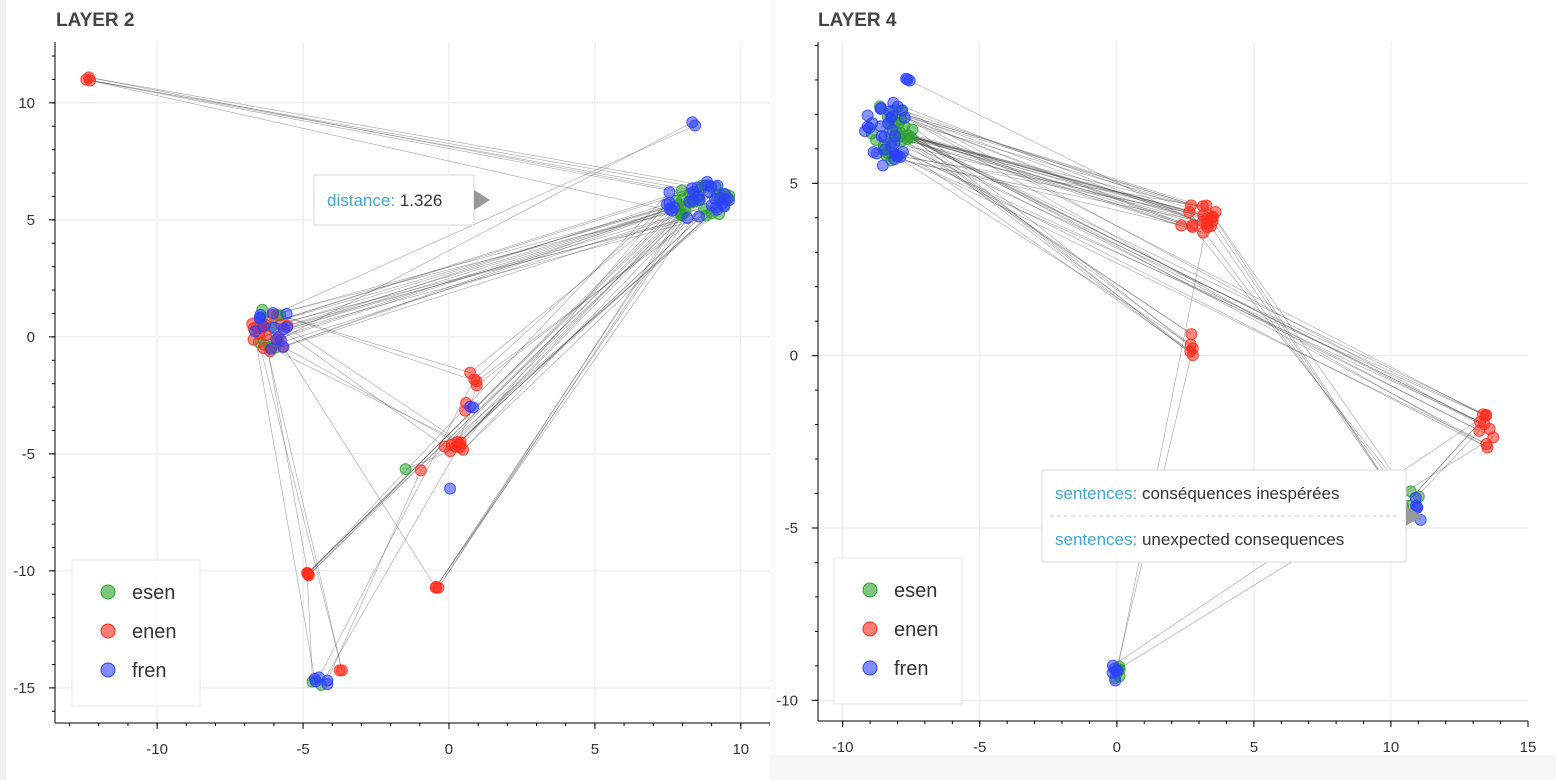 Image resolution: width=1556 pixels, height=780 pixels. What do you see at coordinates (31, 220) in the screenshot?
I see `y-tick-label: 5` at bounding box center [31, 220].